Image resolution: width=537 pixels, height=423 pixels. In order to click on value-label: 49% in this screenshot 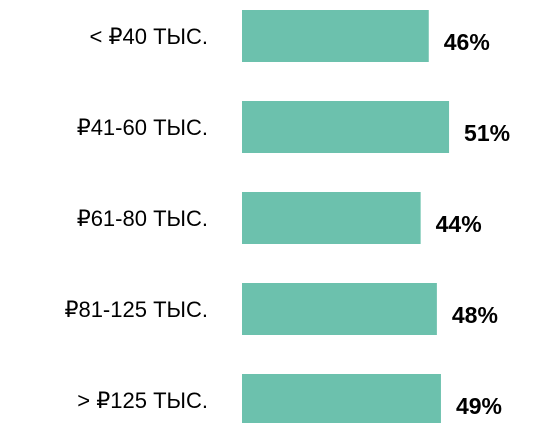, I will do `click(479, 406)`.